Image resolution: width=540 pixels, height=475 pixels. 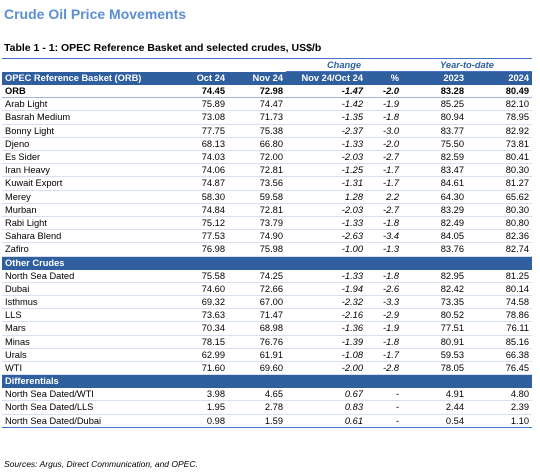 I want to click on table-row: Rabi Light 75.12 73.79 -1.33 -1.8 82.49 80.80, so click(x=267, y=223).